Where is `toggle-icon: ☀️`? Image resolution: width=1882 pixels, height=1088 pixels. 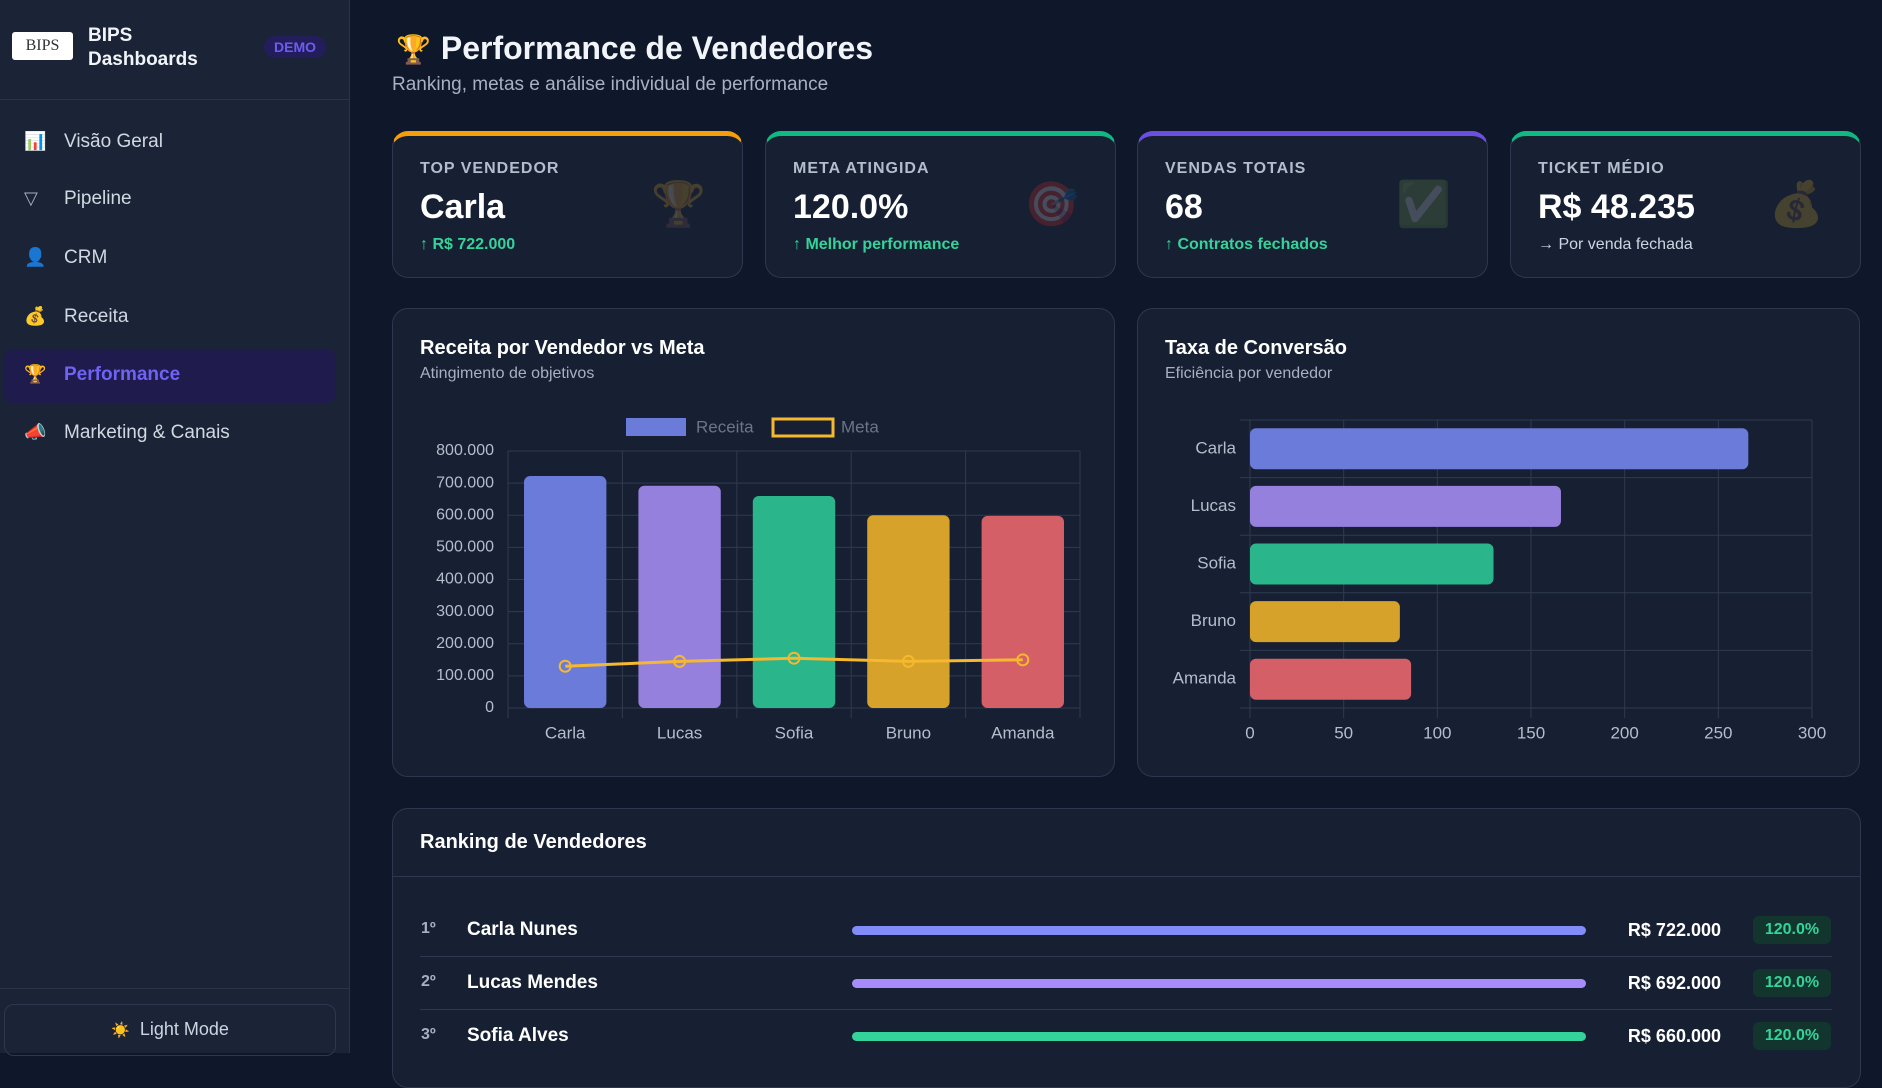
toggle-icon: ☀️ is located at coordinates (120, 1030).